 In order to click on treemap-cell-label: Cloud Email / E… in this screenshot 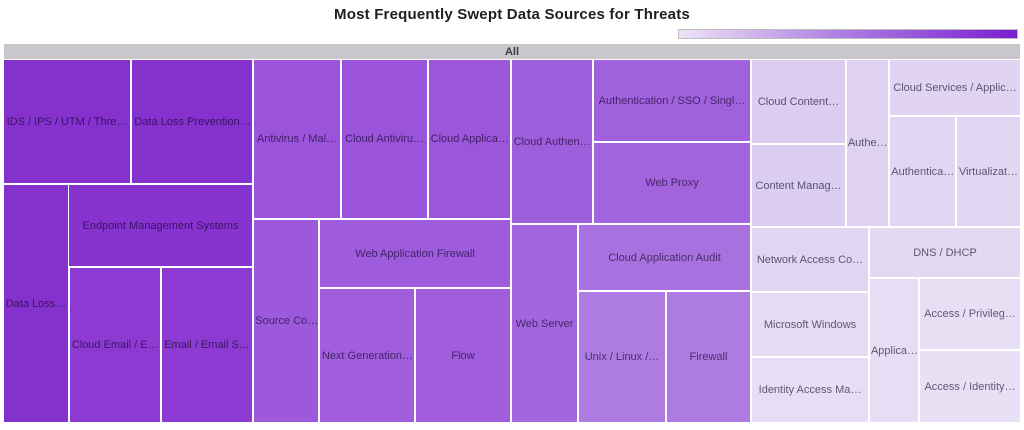, I will do `click(115, 345)`.